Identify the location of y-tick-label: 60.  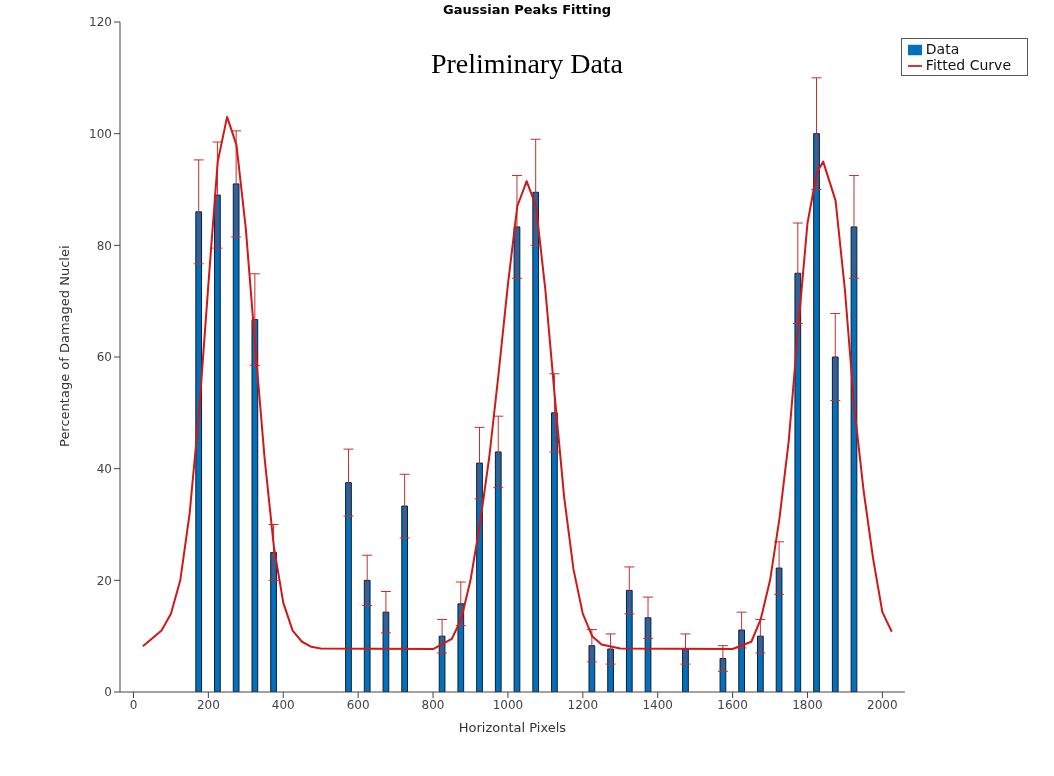
(104, 357).